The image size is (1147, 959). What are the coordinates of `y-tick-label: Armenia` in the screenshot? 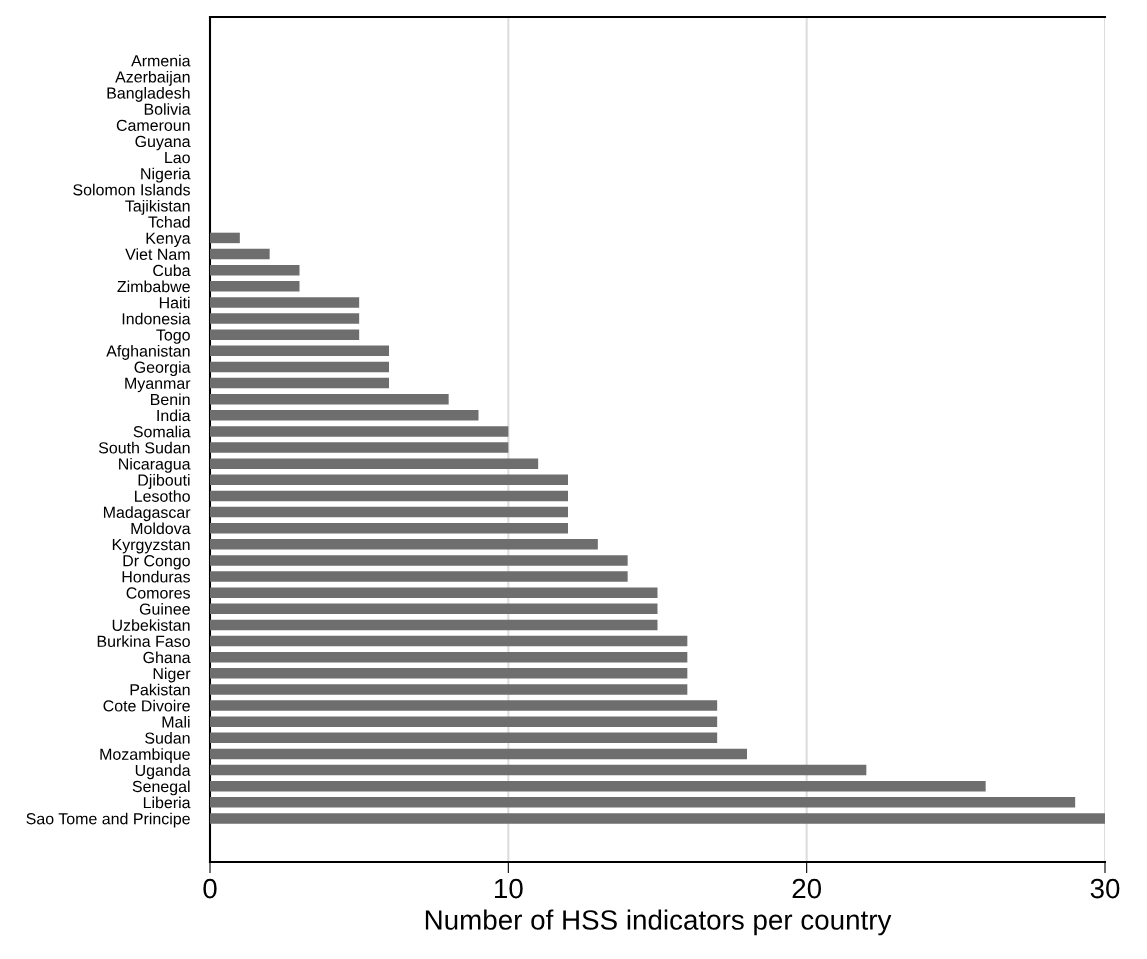 It's located at (161, 60).